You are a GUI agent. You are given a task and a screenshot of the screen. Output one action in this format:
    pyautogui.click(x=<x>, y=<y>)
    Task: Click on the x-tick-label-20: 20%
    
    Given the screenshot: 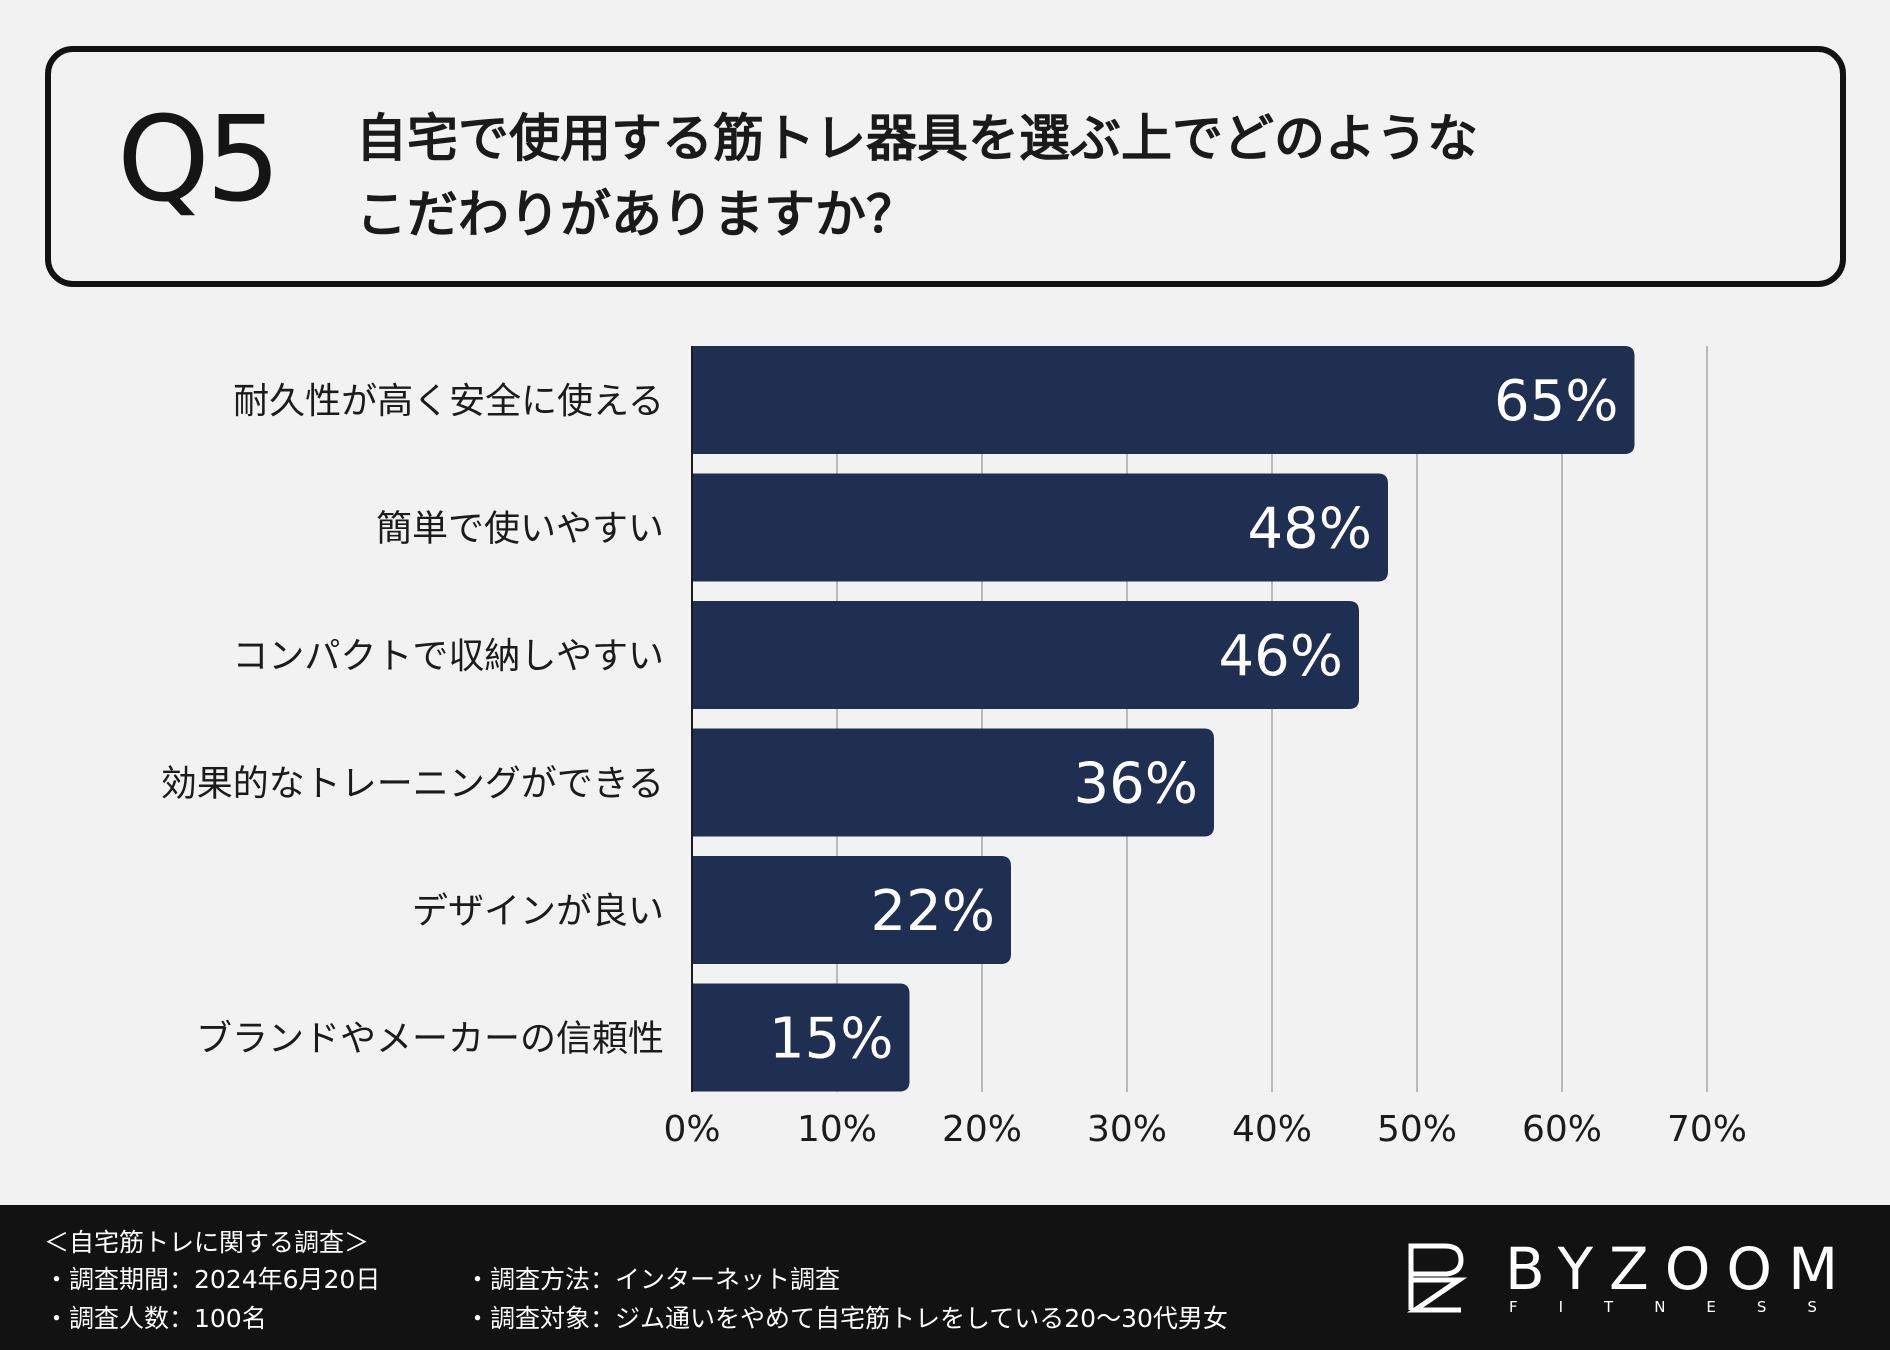 What is the action you would take?
    pyautogui.click(x=982, y=1129)
    